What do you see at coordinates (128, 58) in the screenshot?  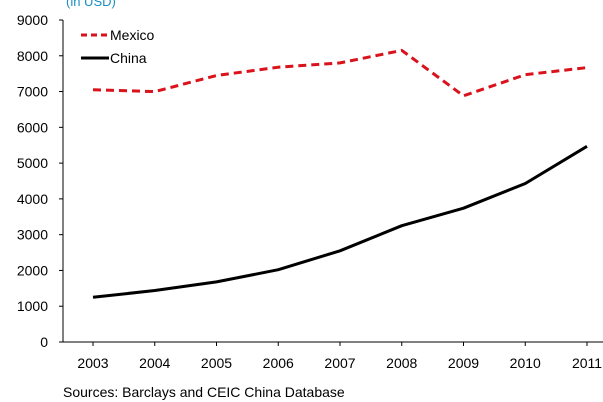 I see `legend-label-china: China` at bounding box center [128, 58].